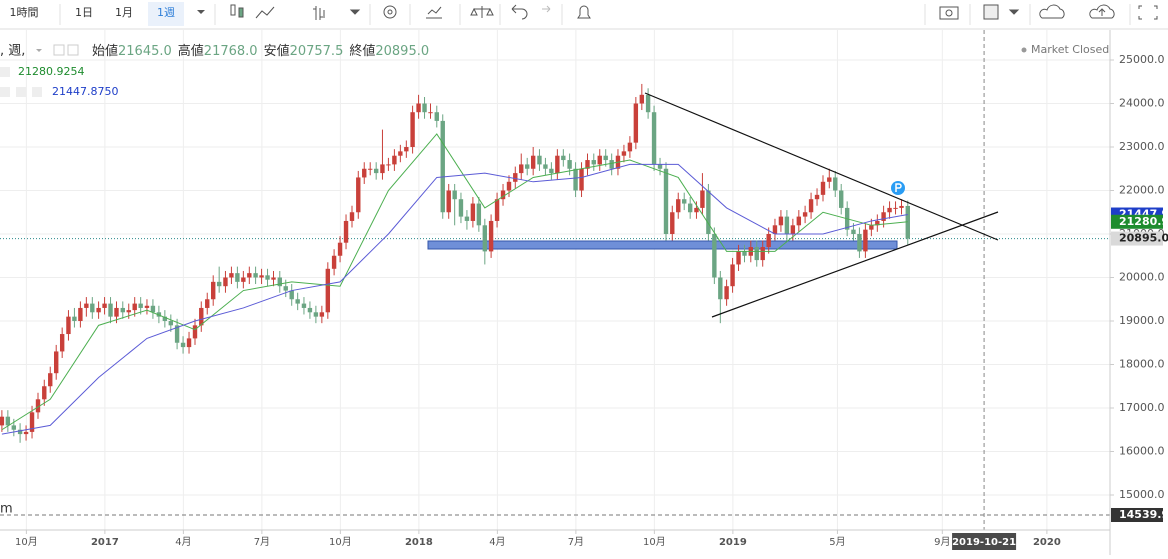 This screenshot has width=1168, height=559. What do you see at coordinates (1143, 514) in the screenshot?
I see `price-tag-label: 14539.9` at bounding box center [1143, 514].